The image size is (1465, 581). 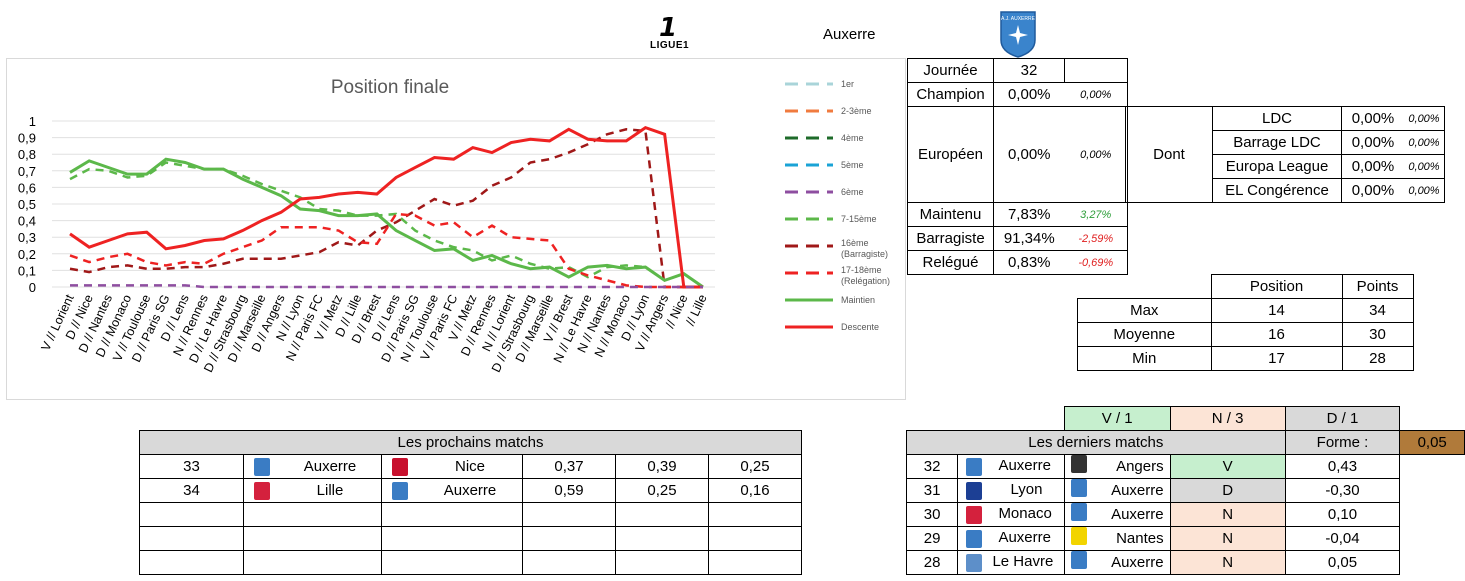 What do you see at coordinates (1185, 538) in the screenshot?
I see `table-row: 29 Auxerre Nantes N -0,04` at bounding box center [1185, 538].